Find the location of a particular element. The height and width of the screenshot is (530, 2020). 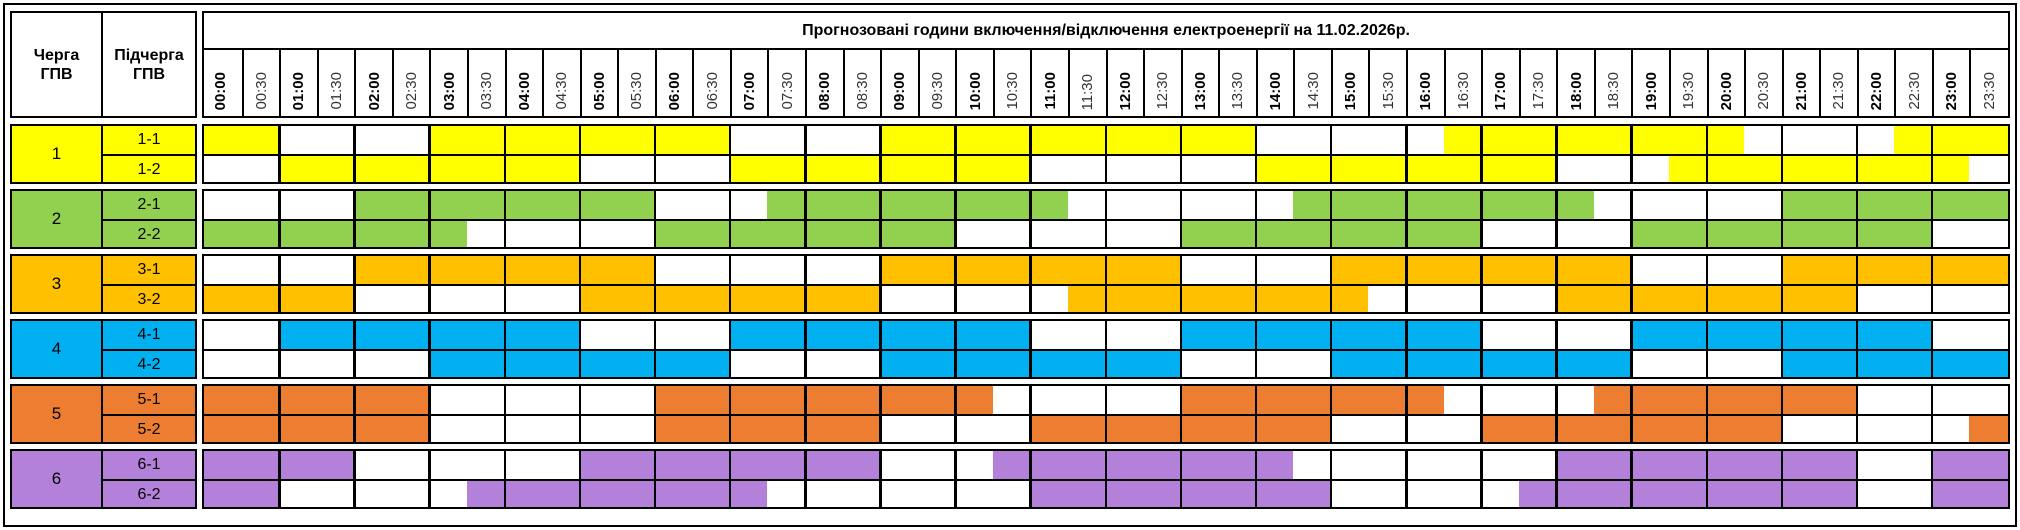

schedule-row is located at coordinates (1106, 335).